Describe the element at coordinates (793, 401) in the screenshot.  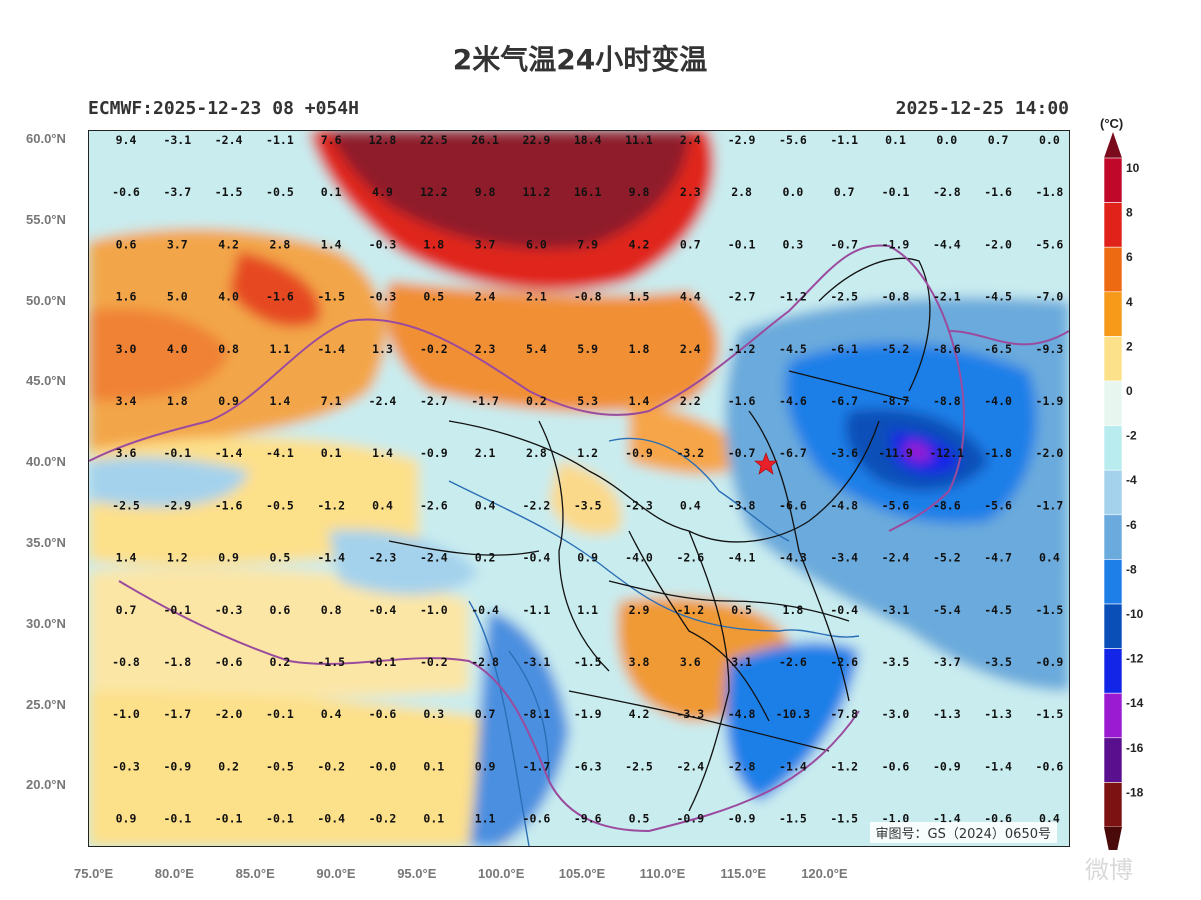
I see `station-value: -4.6` at that location.